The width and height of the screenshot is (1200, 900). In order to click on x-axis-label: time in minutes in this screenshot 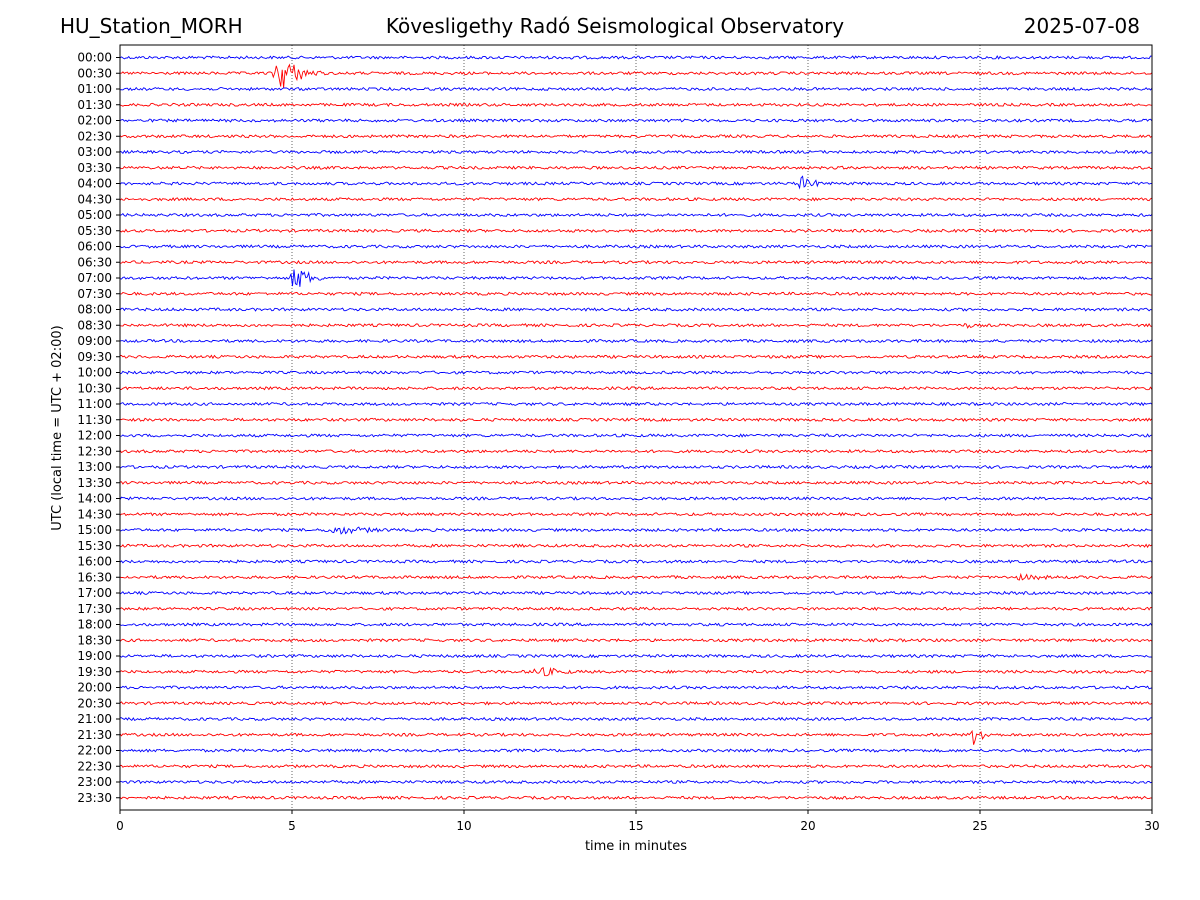, I will do `click(636, 846)`.